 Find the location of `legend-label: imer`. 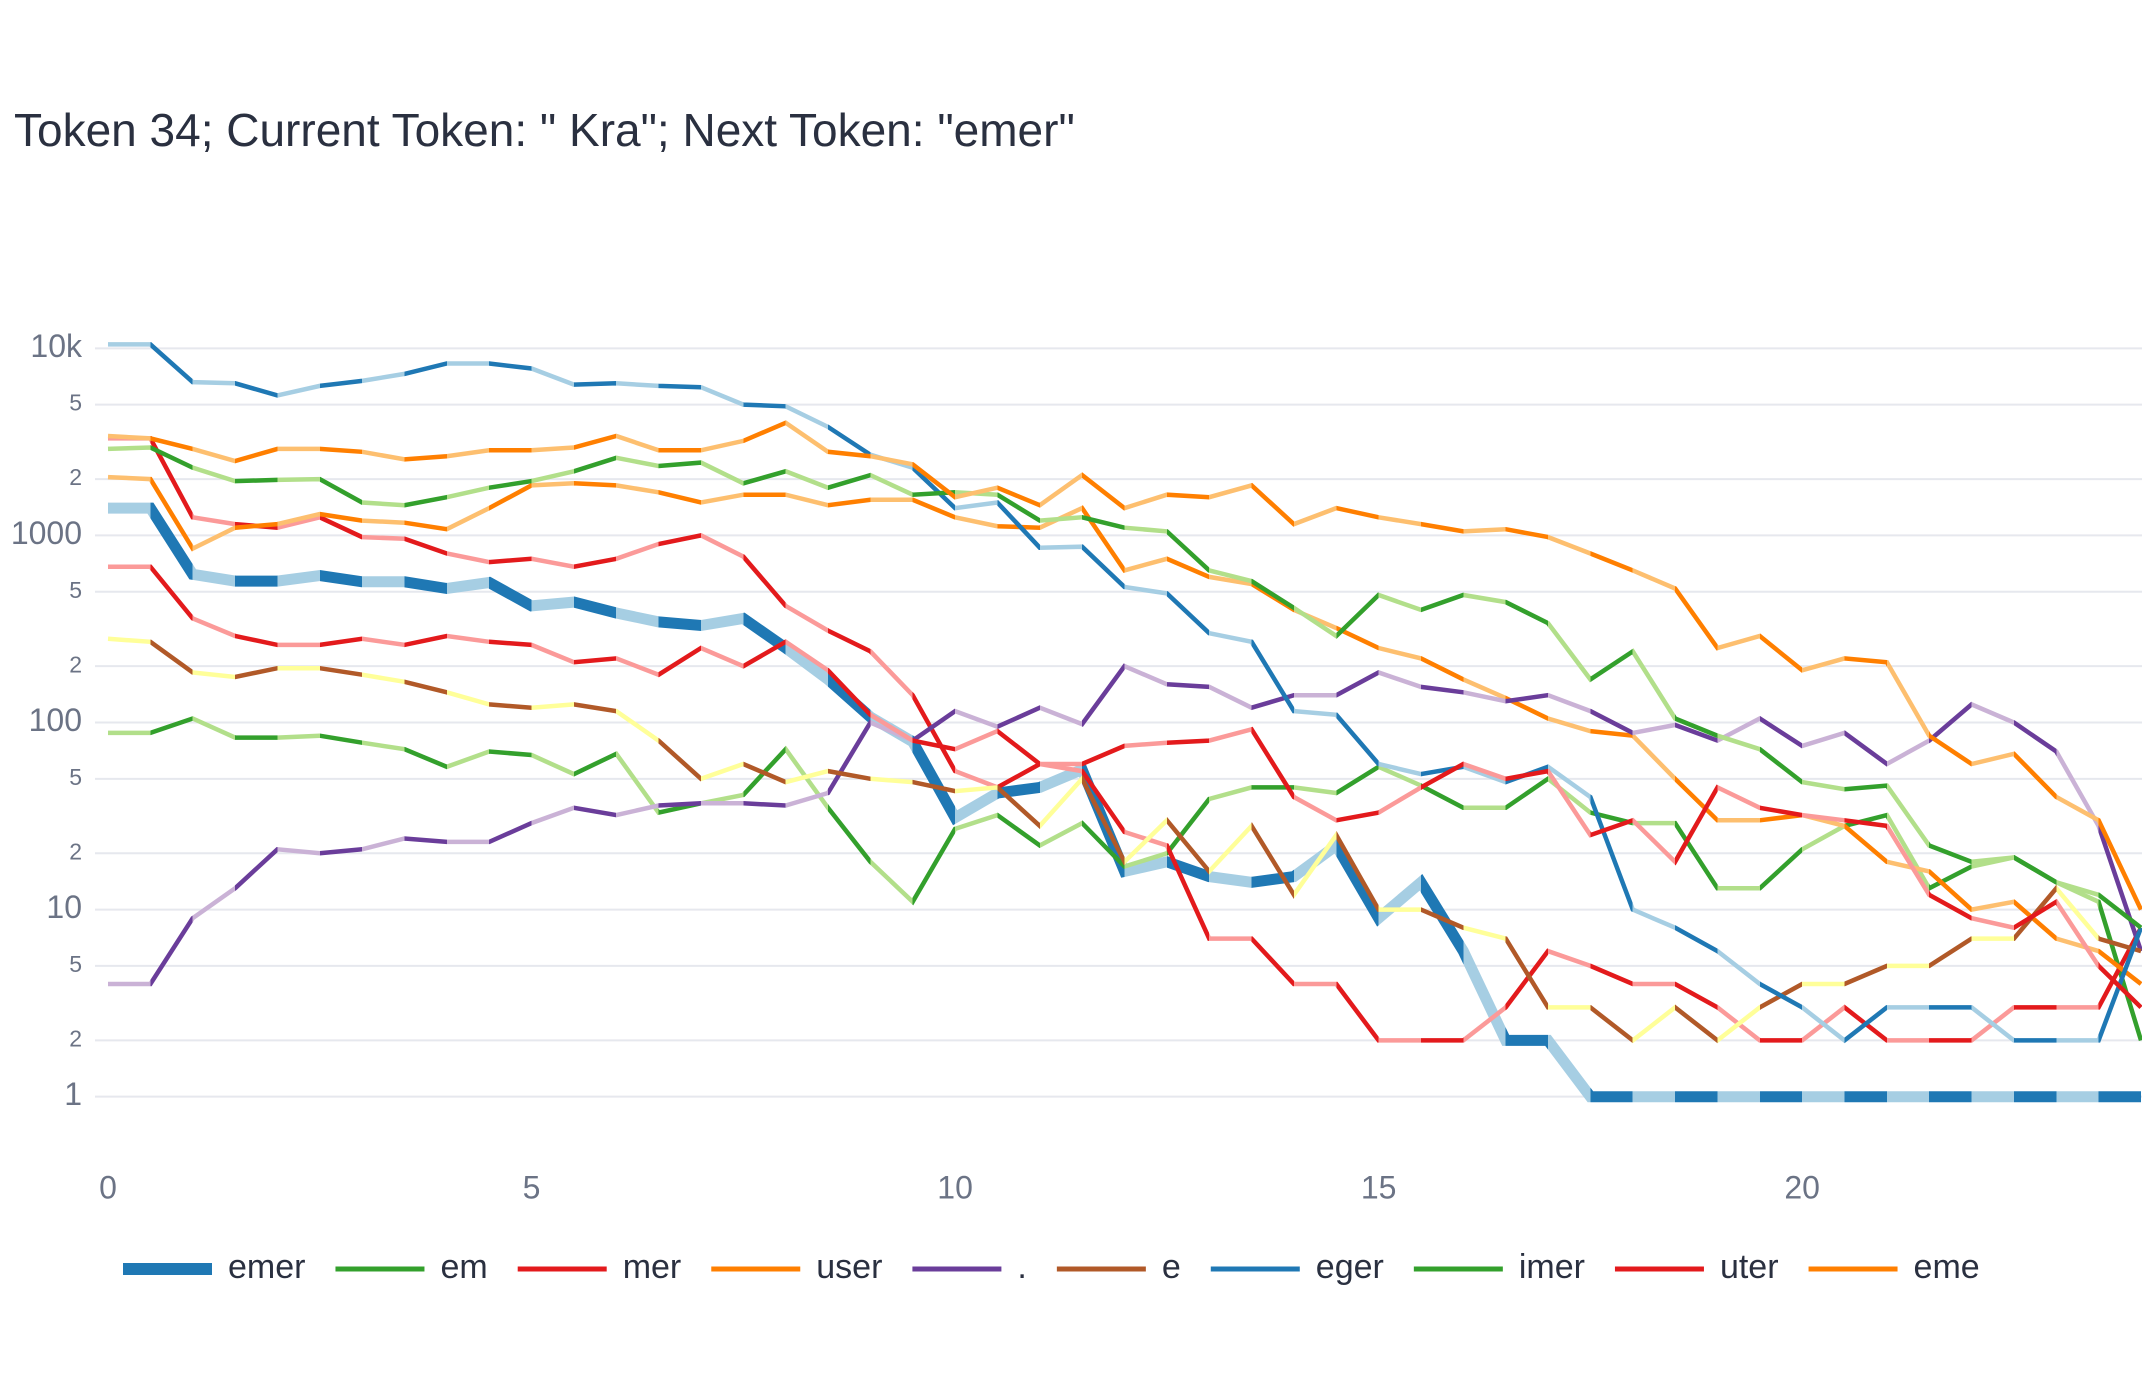

legend-label: imer is located at coordinates (1552, 1267).